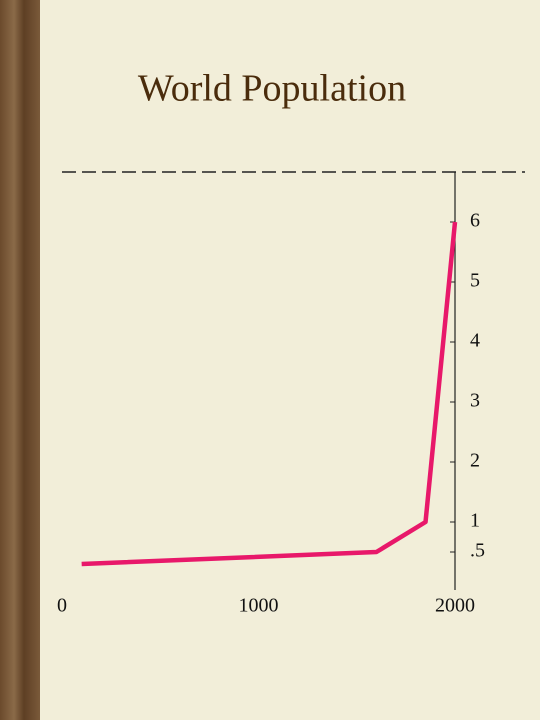 The width and height of the screenshot is (540, 725). I want to click on y-tick-label: 2, so click(475, 461).